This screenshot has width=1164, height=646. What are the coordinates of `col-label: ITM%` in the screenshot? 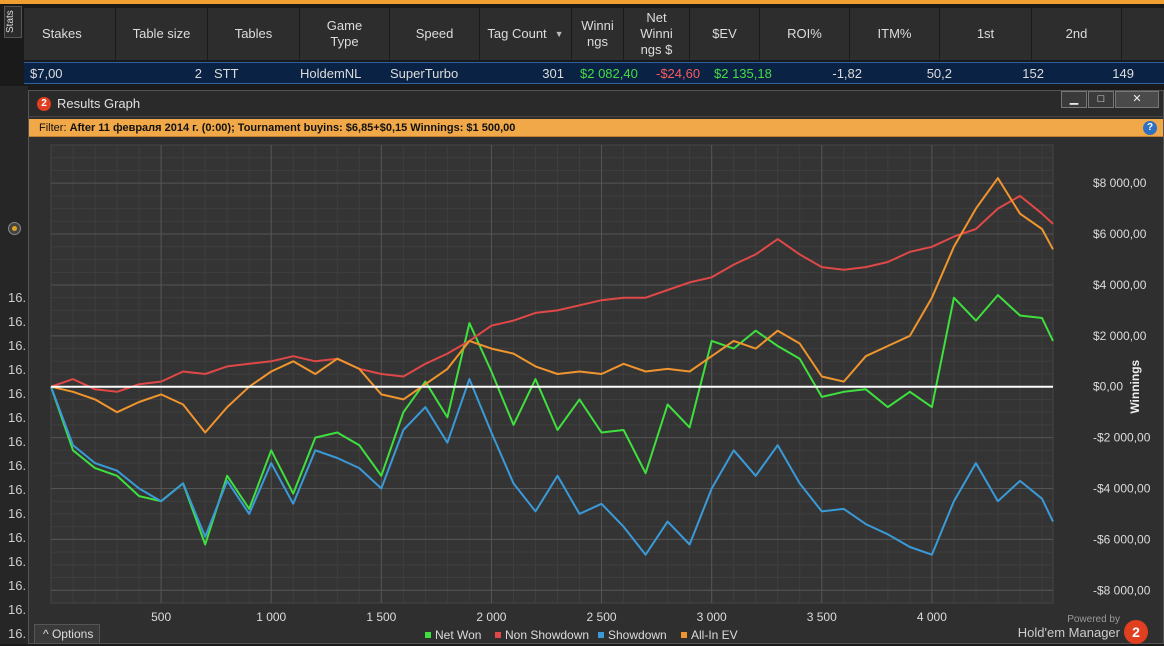 It's located at (894, 33).